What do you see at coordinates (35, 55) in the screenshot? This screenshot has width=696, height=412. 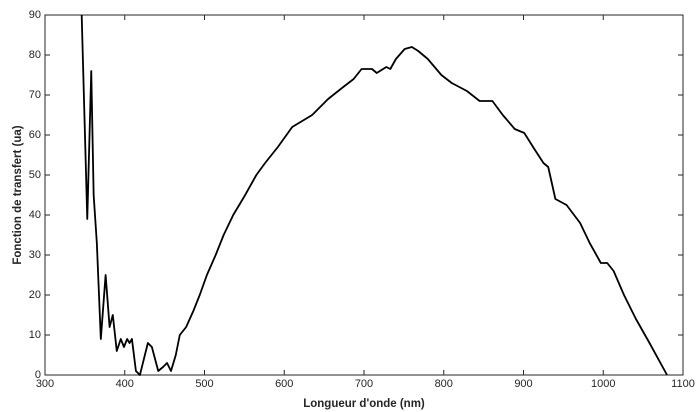 I see `y-tick-label: 80` at bounding box center [35, 55].